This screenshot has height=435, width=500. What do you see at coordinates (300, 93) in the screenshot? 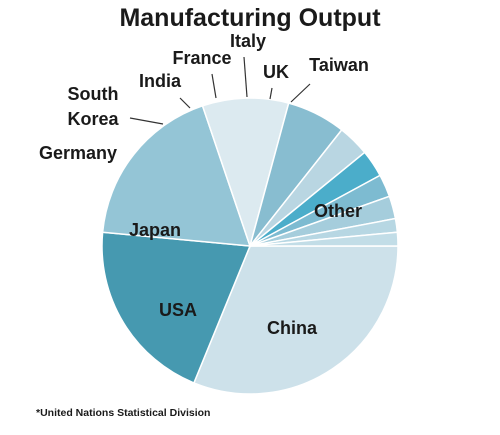
I see `leader-line-taiwan` at bounding box center [300, 93].